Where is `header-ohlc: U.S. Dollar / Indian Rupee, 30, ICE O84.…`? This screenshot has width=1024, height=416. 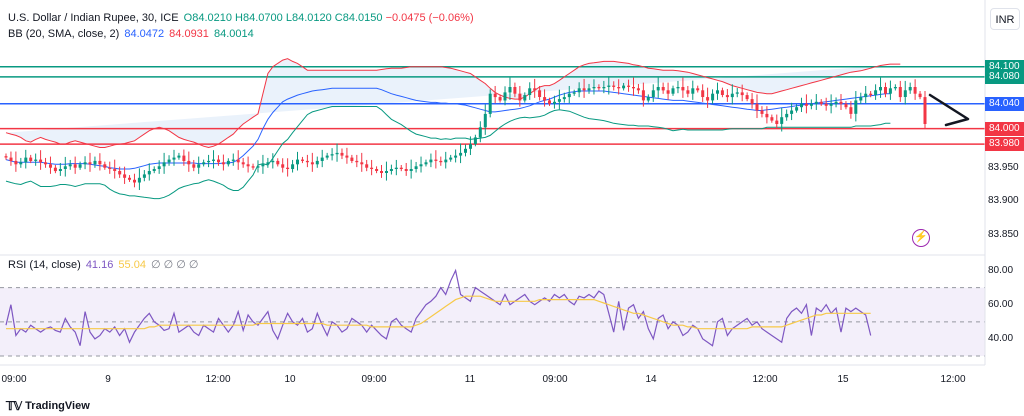 header-ohlc: U.S. Dollar / Indian Rupee, 30, ICE O84.… is located at coordinates (242, 18).